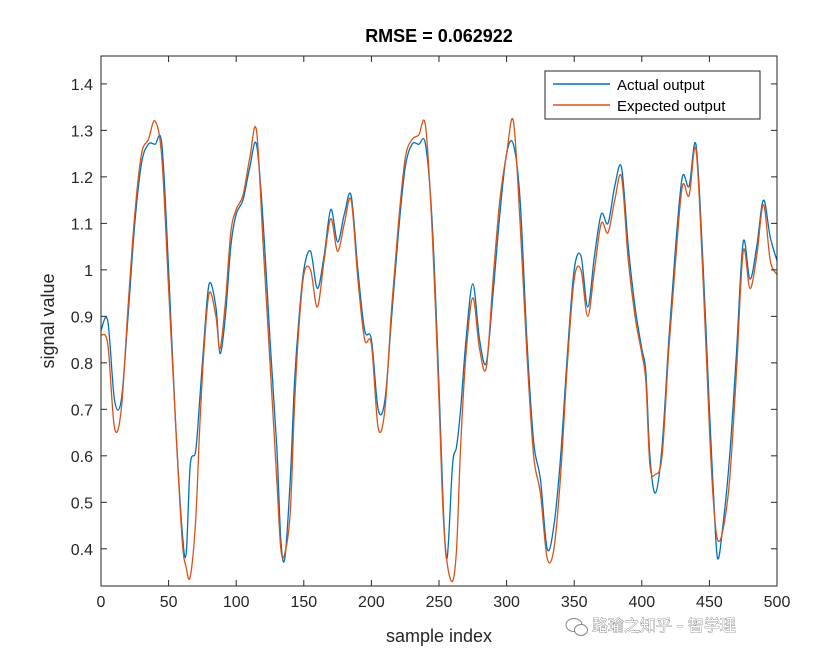  Describe the element at coordinates (82, 364) in the screenshot. I see `y-tick-label: 0.8` at that location.